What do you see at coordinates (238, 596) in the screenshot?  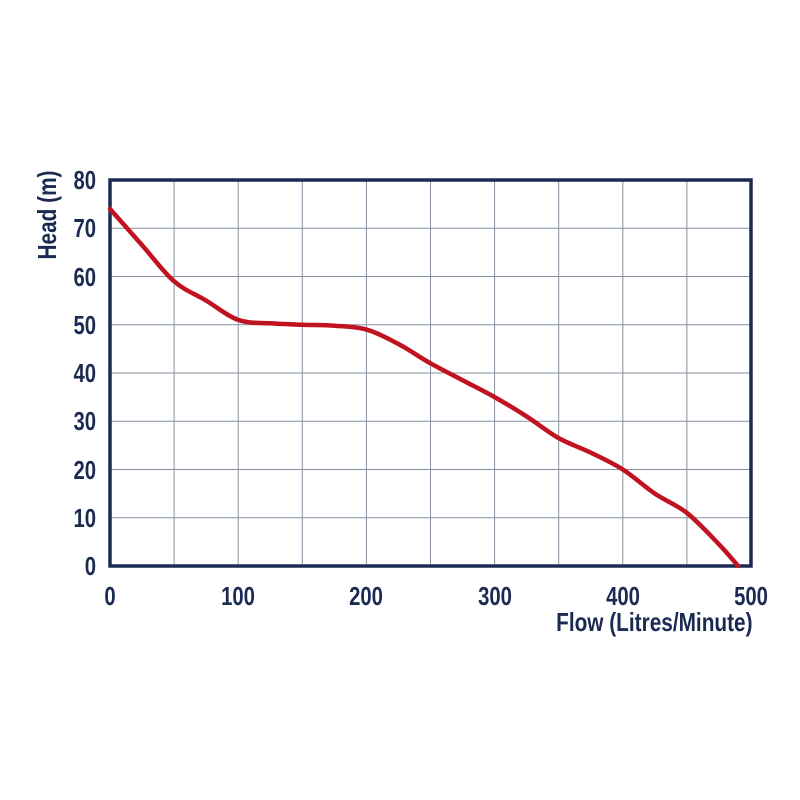 I see `x-tick-label: 100` at bounding box center [238, 596].